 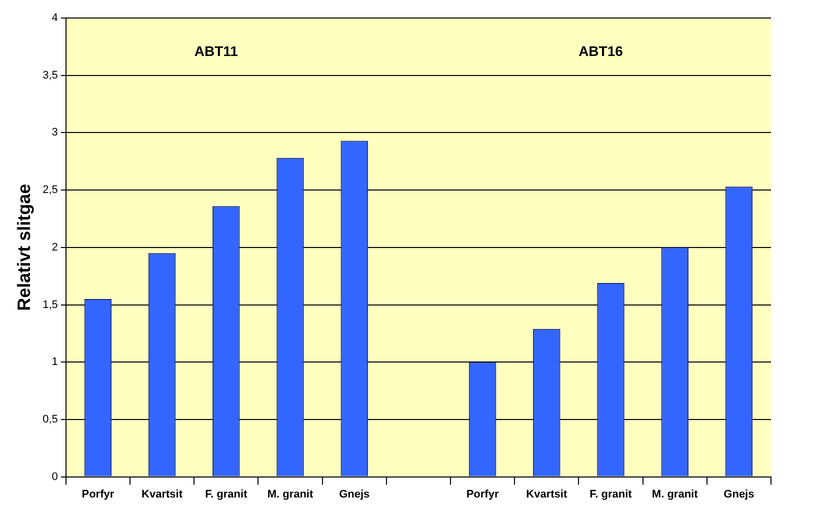 I want to click on y-tick-label: 0,5, so click(x=50, y=419).